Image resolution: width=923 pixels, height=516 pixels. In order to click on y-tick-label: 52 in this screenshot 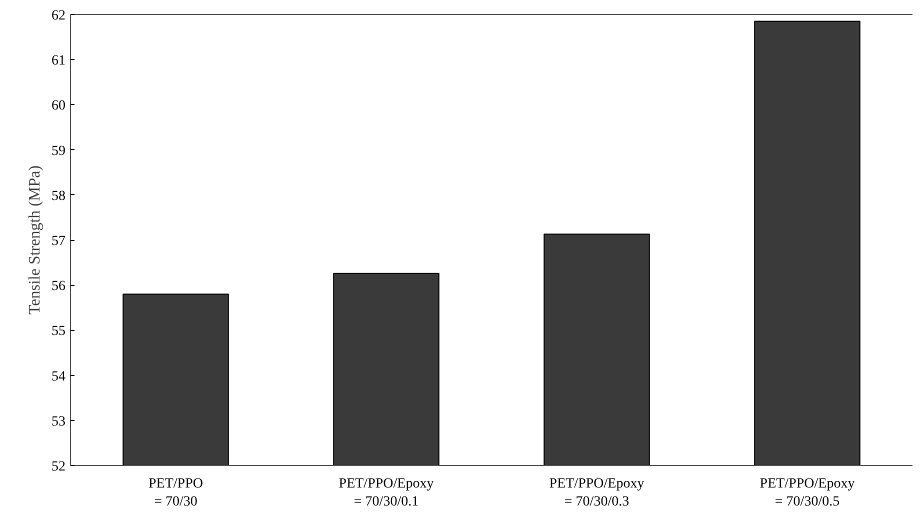, I will do `click(59, 467)`.